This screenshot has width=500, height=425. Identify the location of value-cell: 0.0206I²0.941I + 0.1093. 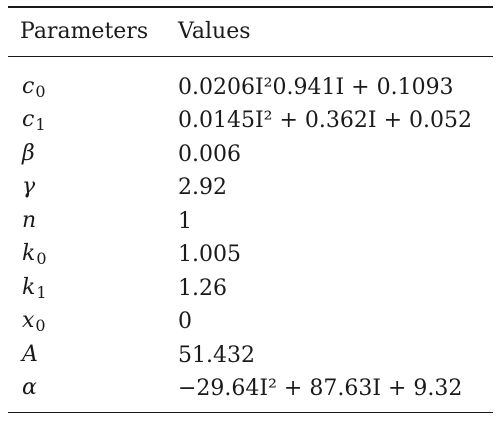
(316, 87).